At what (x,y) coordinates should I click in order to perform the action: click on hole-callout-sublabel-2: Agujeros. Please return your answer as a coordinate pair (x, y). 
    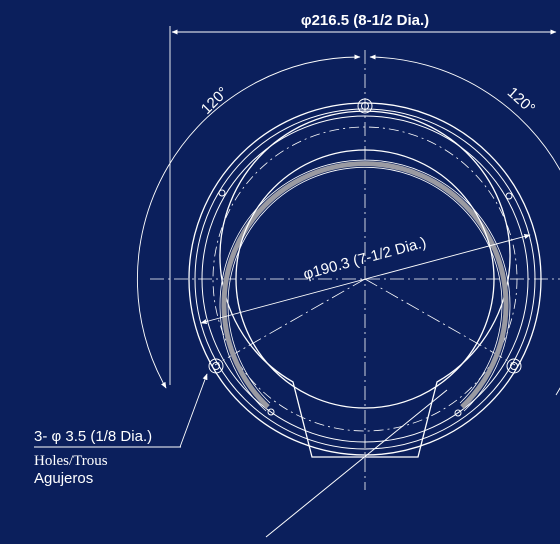
    Looking at the image, I should click on (63, 478).